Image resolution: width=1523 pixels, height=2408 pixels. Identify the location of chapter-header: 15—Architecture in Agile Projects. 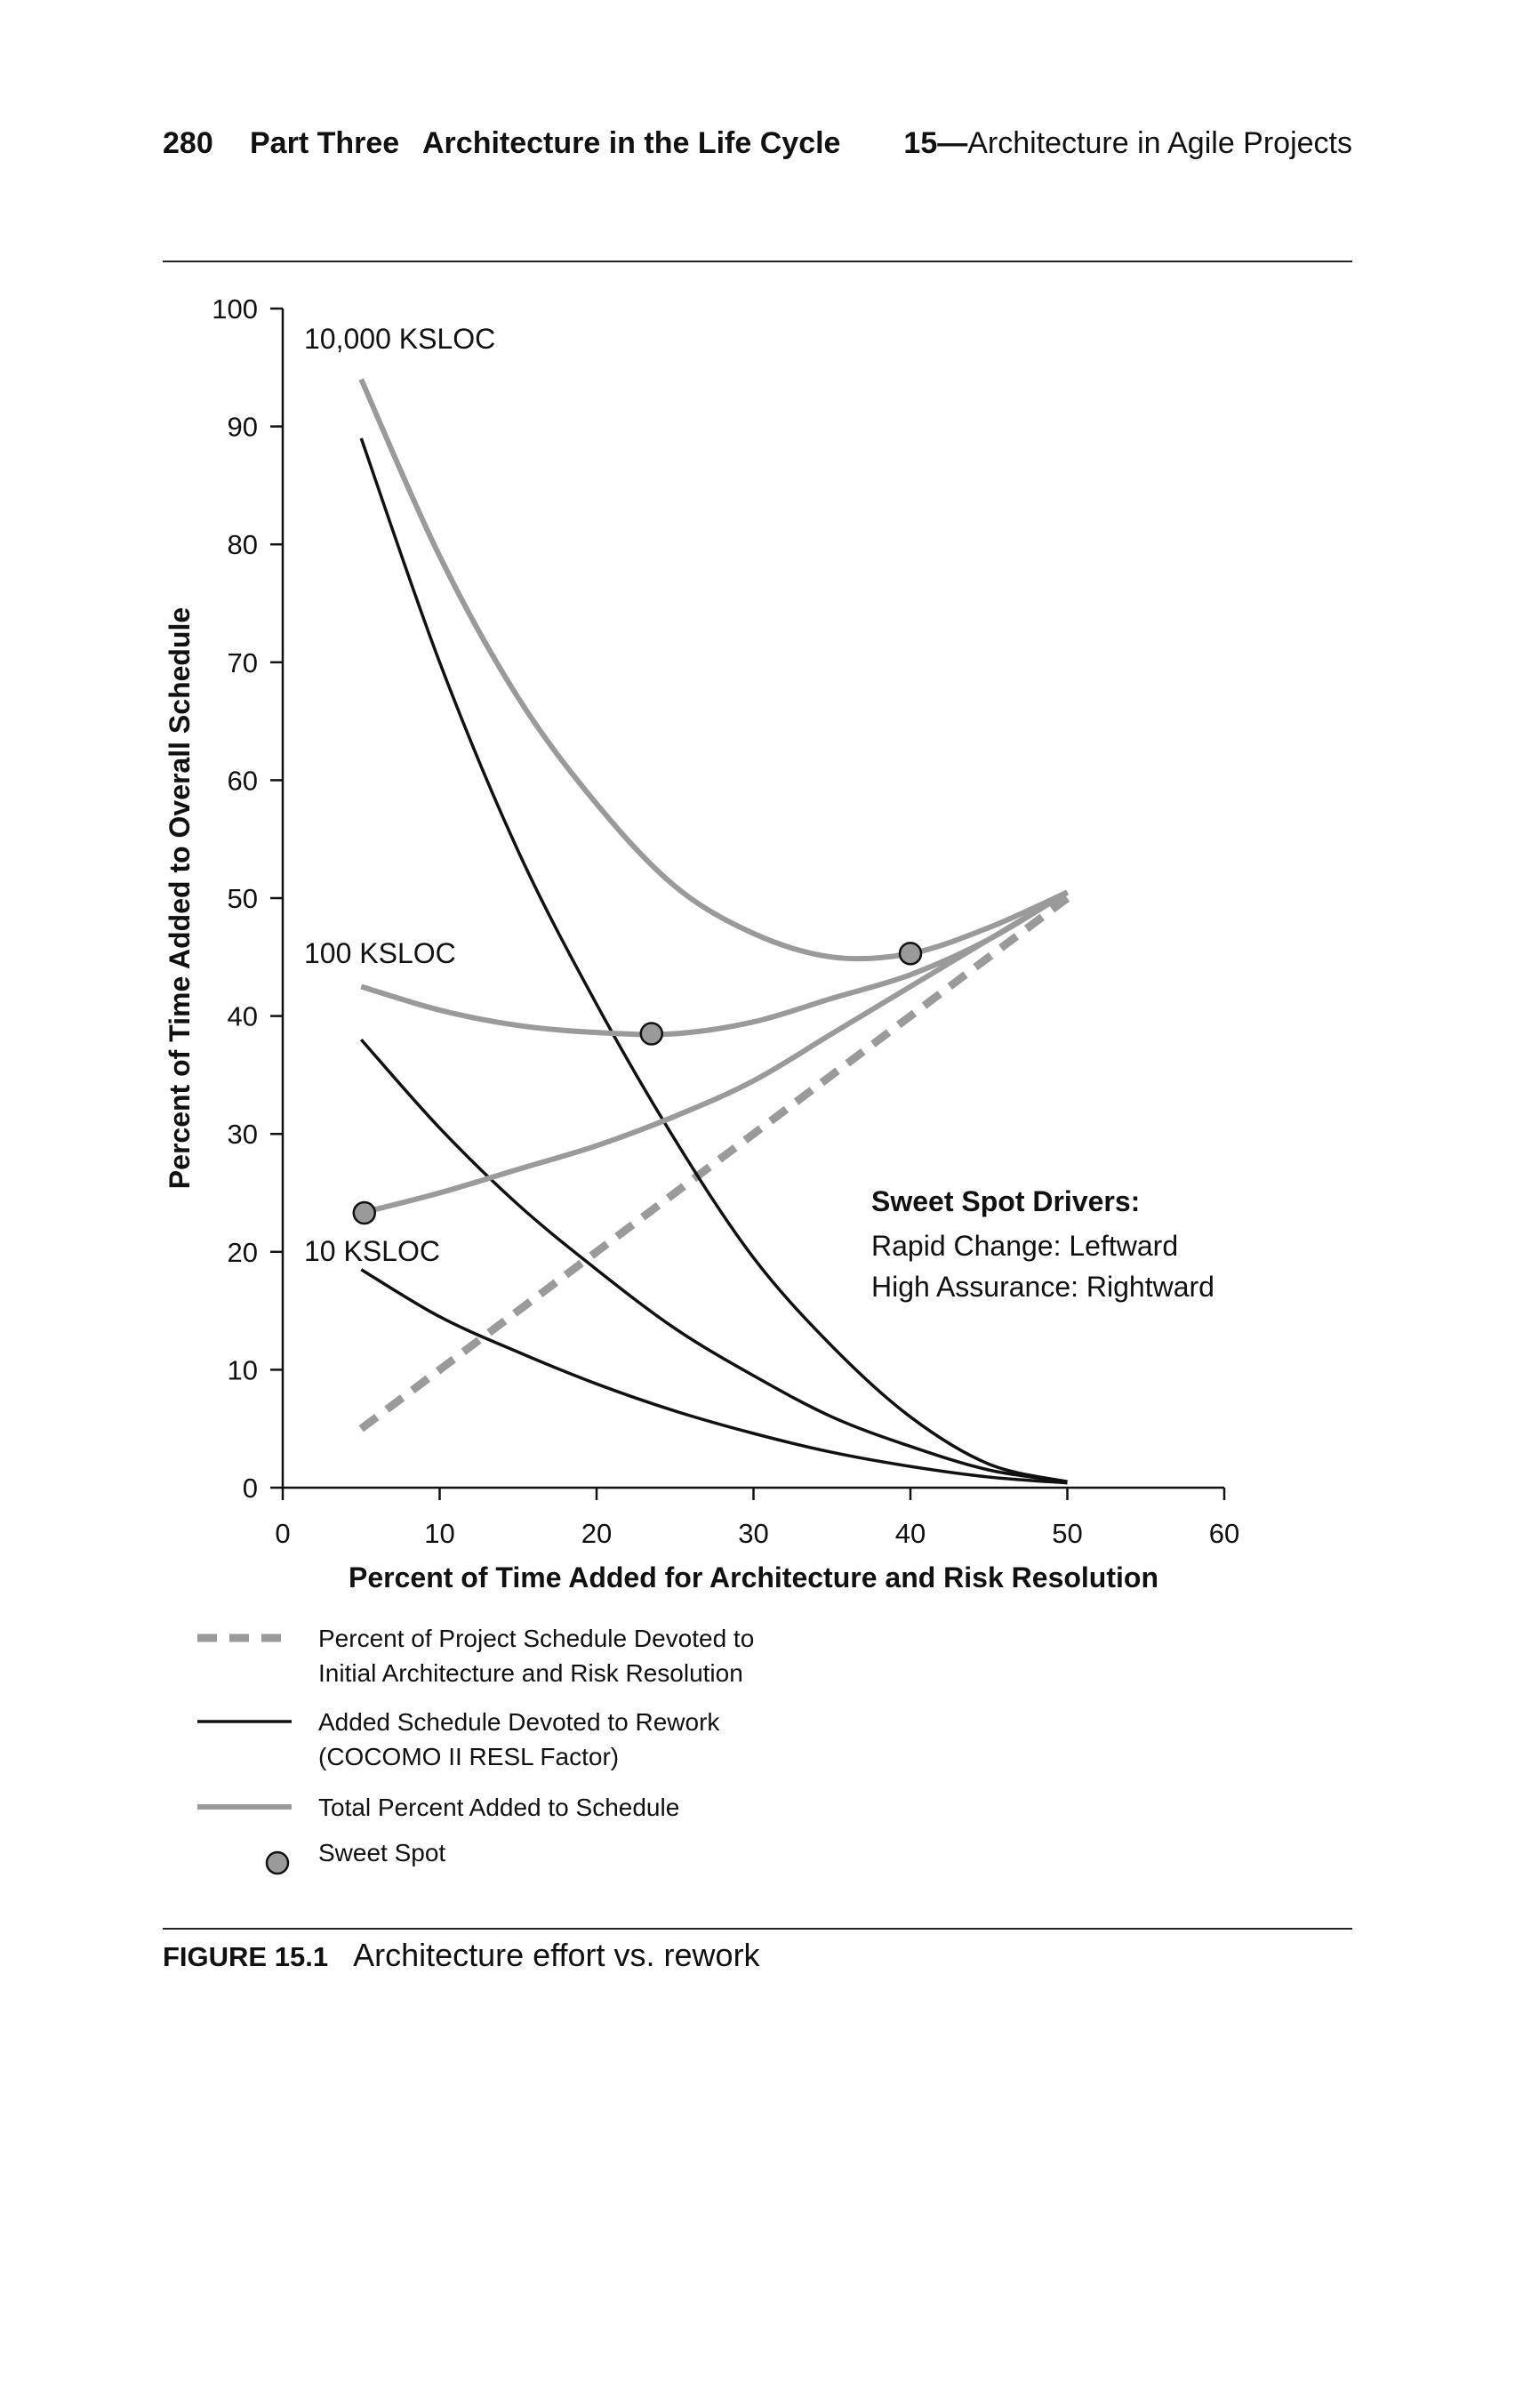
(1127, 144).